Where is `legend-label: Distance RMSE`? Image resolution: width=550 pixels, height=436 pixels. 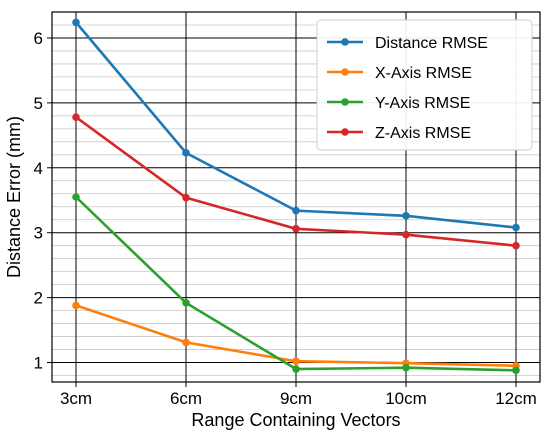 legend-label: Distance RMSE is located at coordinates (431, 43).